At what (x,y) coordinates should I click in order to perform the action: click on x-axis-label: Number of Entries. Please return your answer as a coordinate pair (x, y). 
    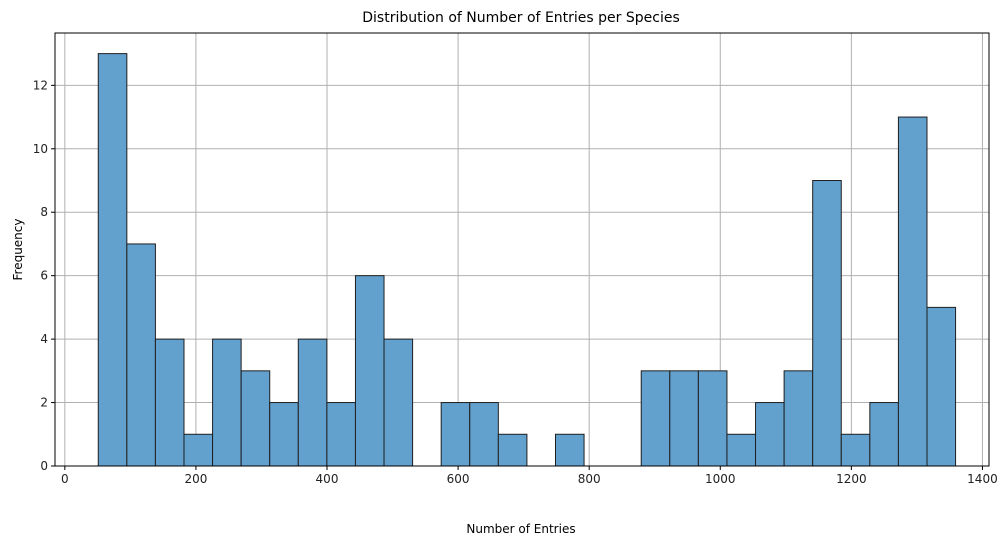
    Looking at the image, I should click on (520, 529).